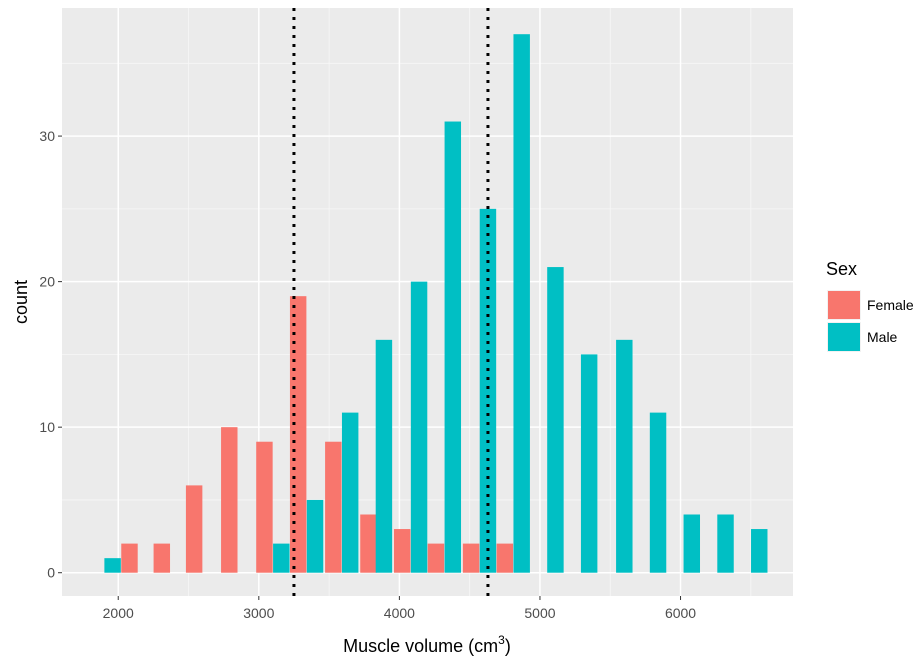 The height and width of the screenshot is (660, 921). What do you see at coordinates (508, 646) in the screenshot?
I see `x-axis-title-end: )` at bounding box center [508, 646].